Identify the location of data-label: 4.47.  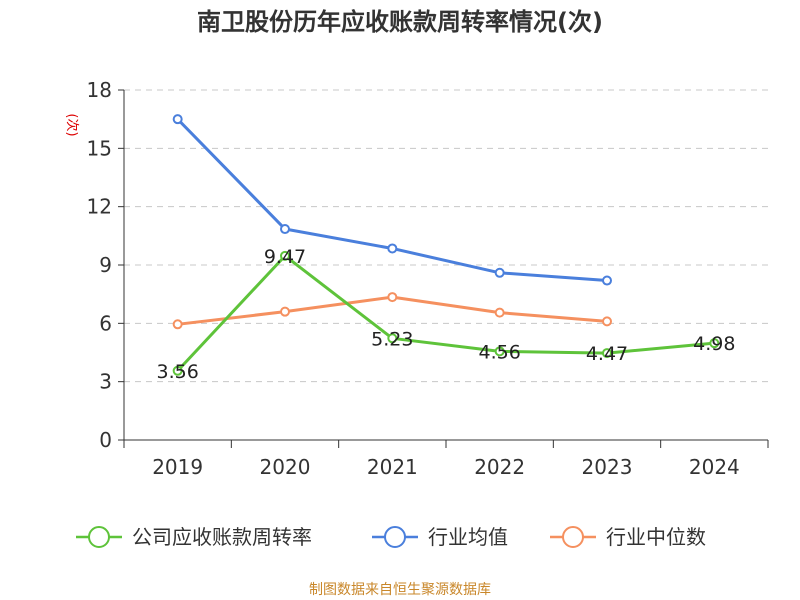
(607, 354).